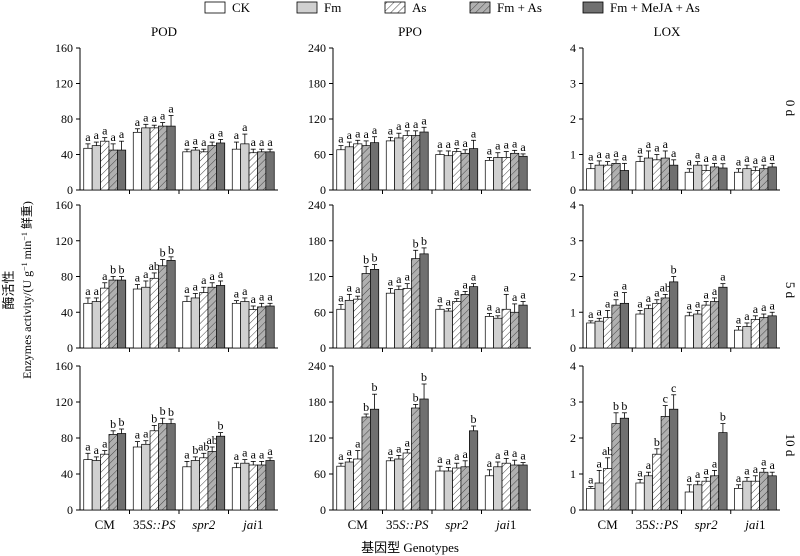 The width and height of the screenshot is (800, 556). Describe the element at coordinates (419, 7) in the screenshot. I see `legend-label-as: As` at that location.